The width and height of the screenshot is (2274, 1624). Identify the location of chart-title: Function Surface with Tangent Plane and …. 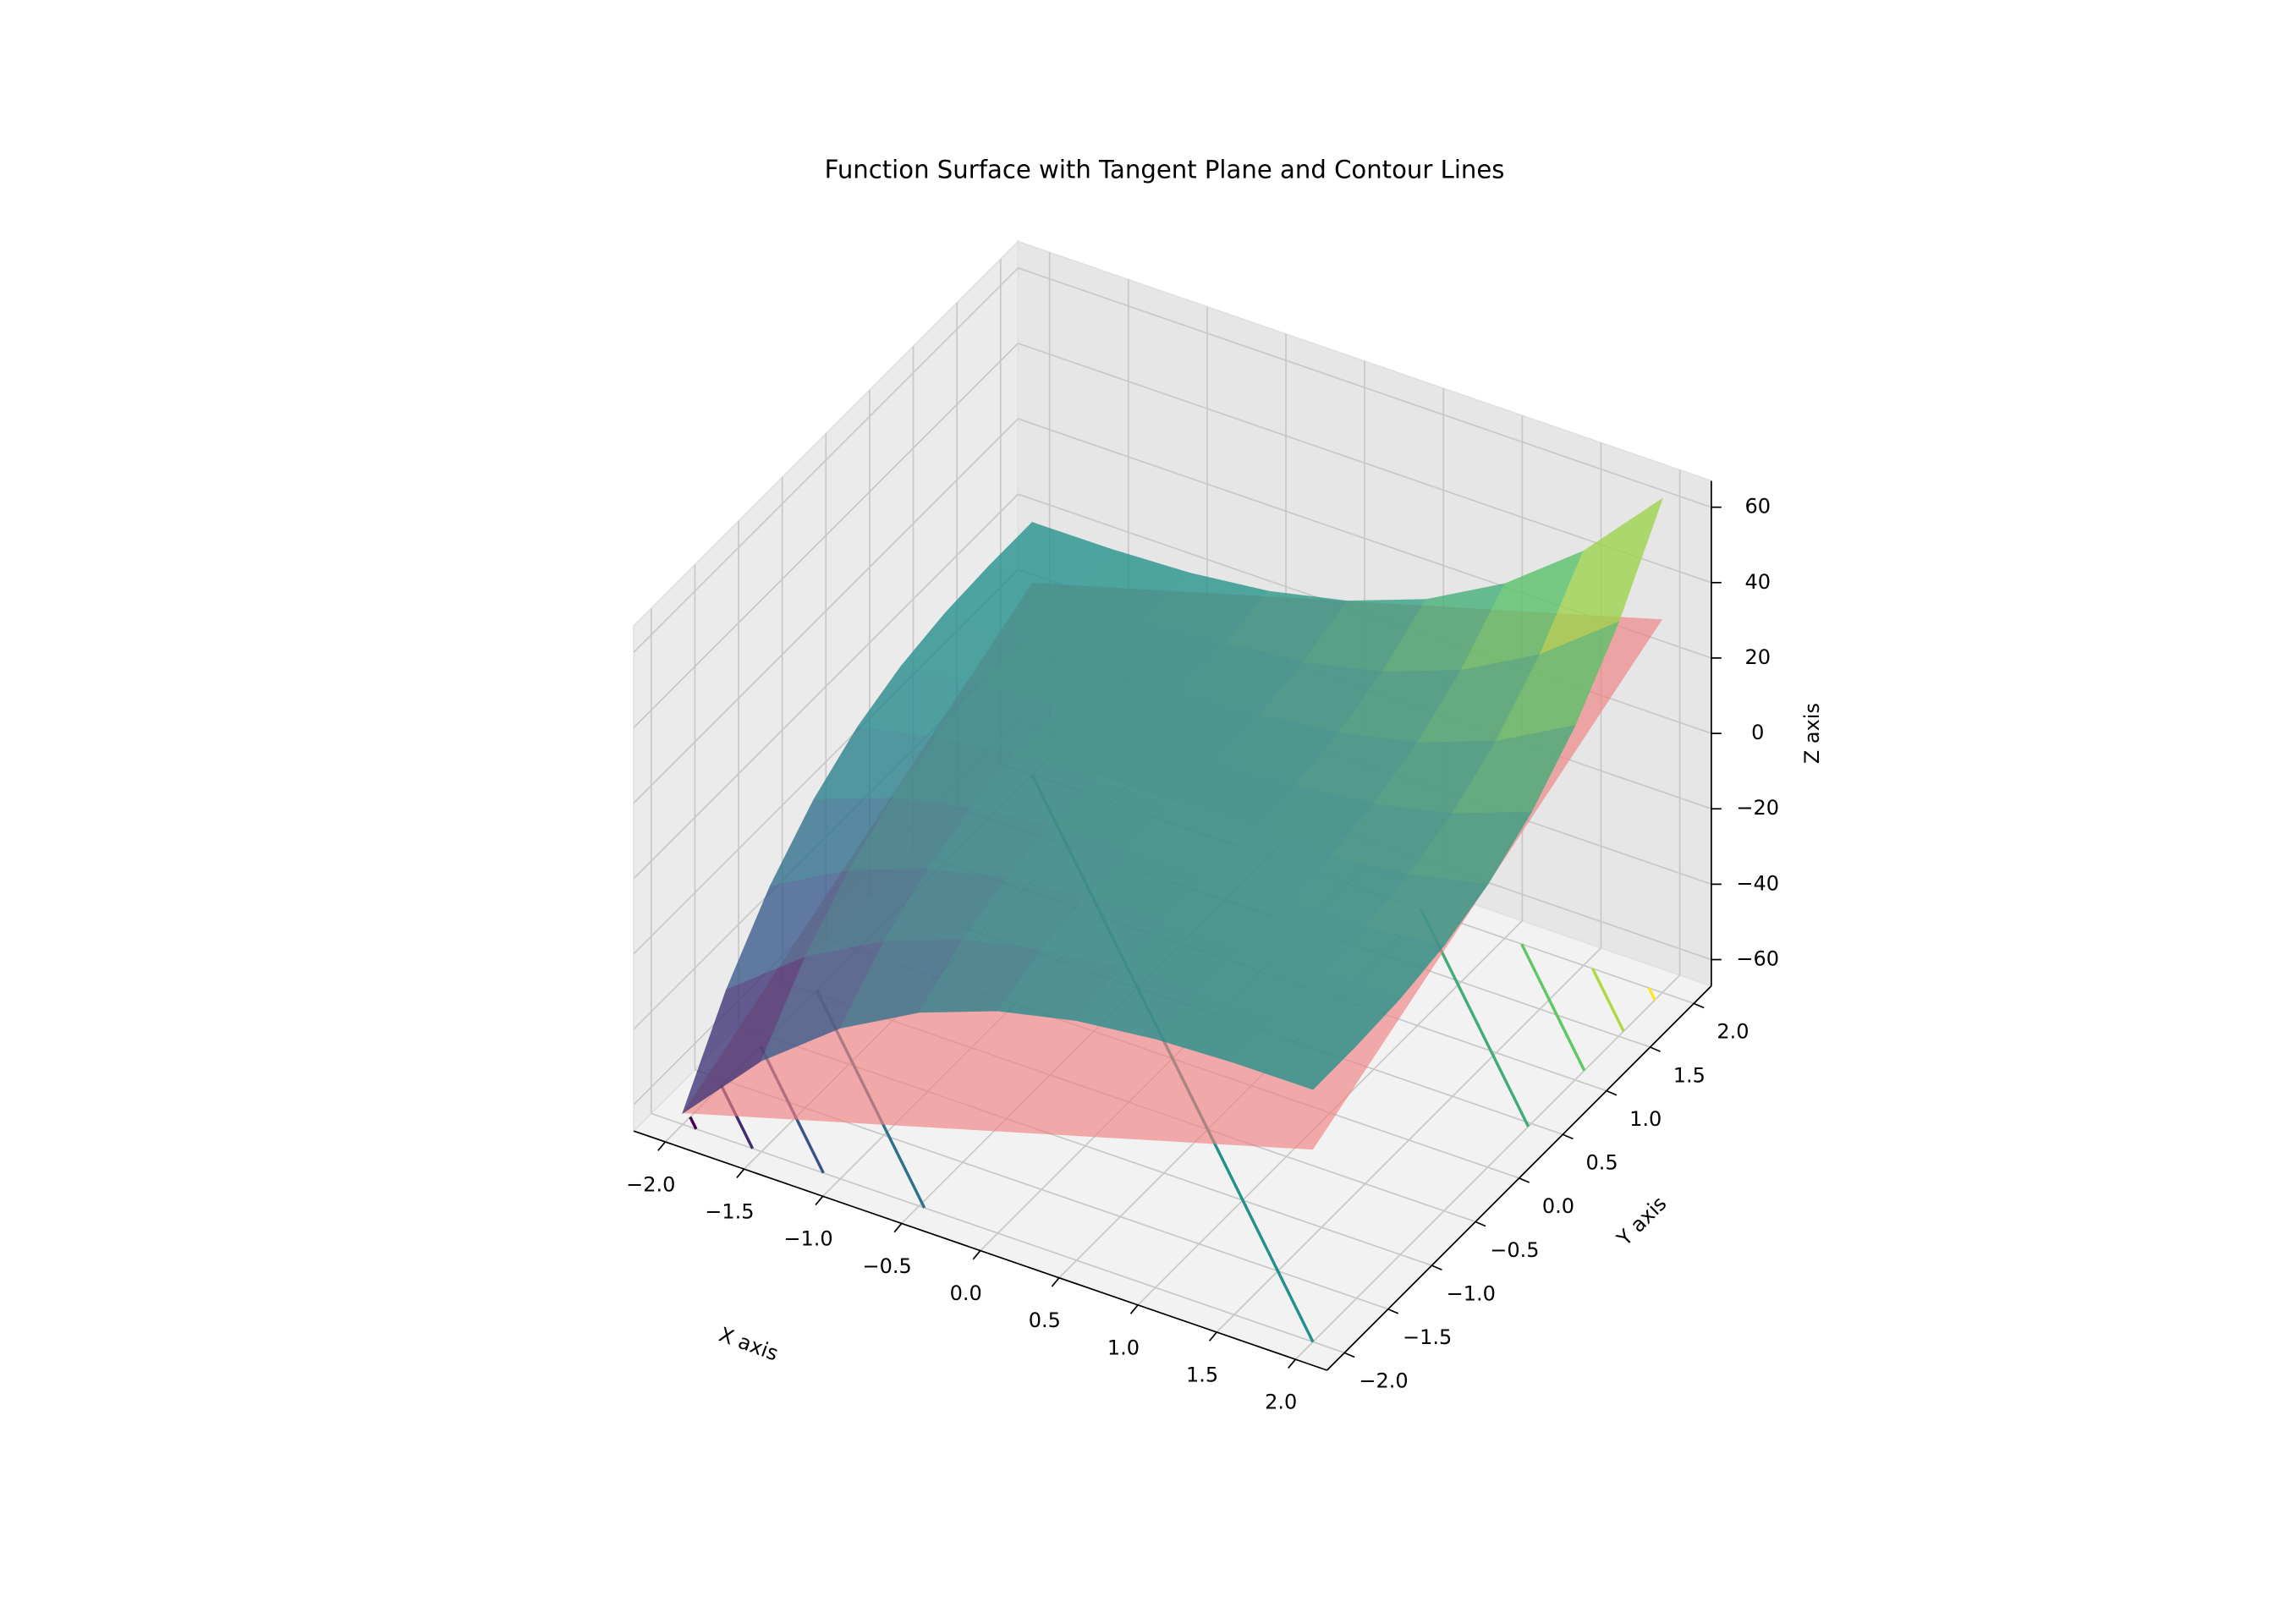
(1165, 169).